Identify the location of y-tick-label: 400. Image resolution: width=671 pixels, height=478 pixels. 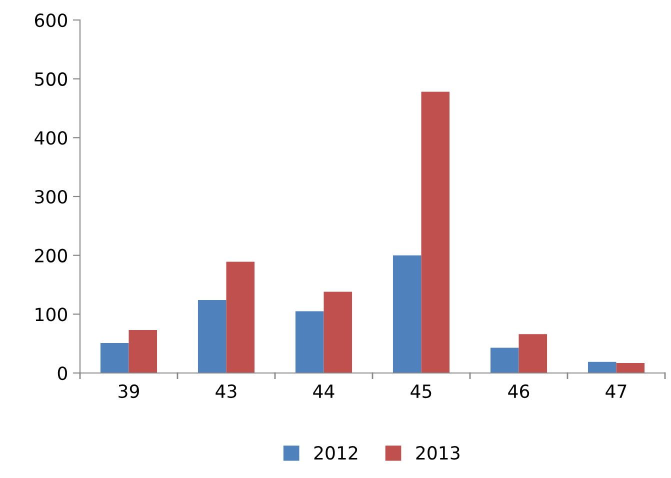
(50, 138).